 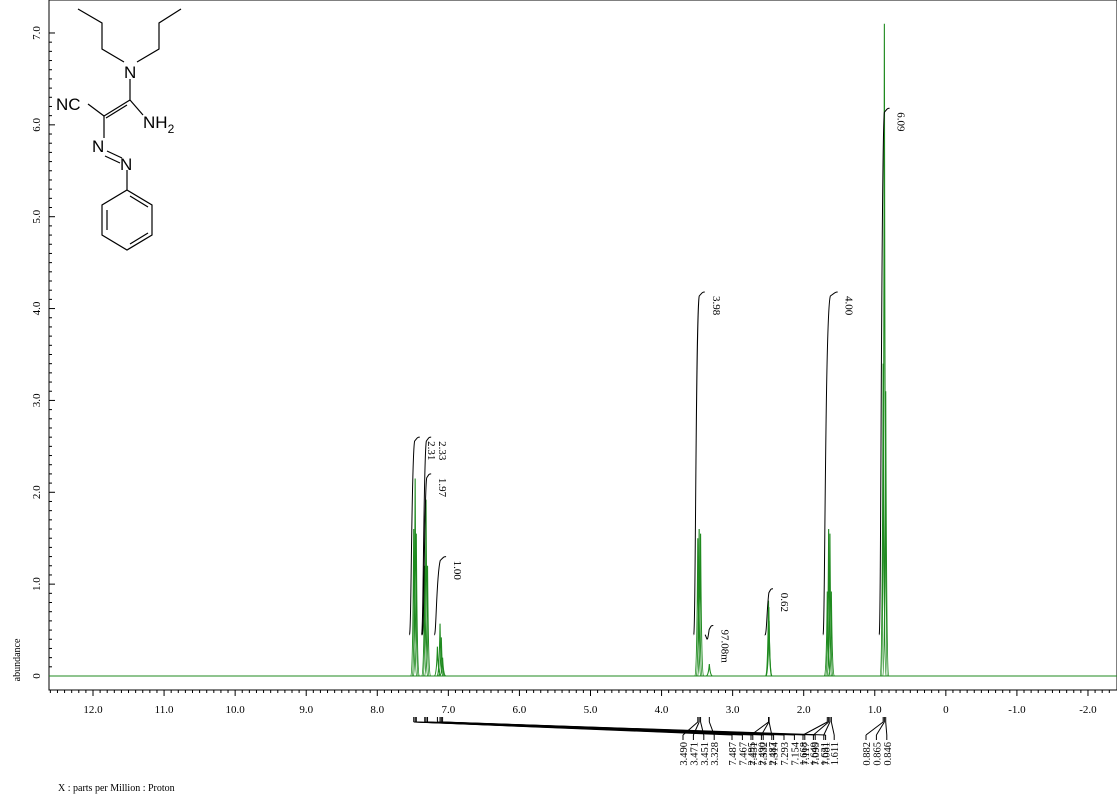 I want to click on peak-label: 3.490, so click(x=684, y=754).